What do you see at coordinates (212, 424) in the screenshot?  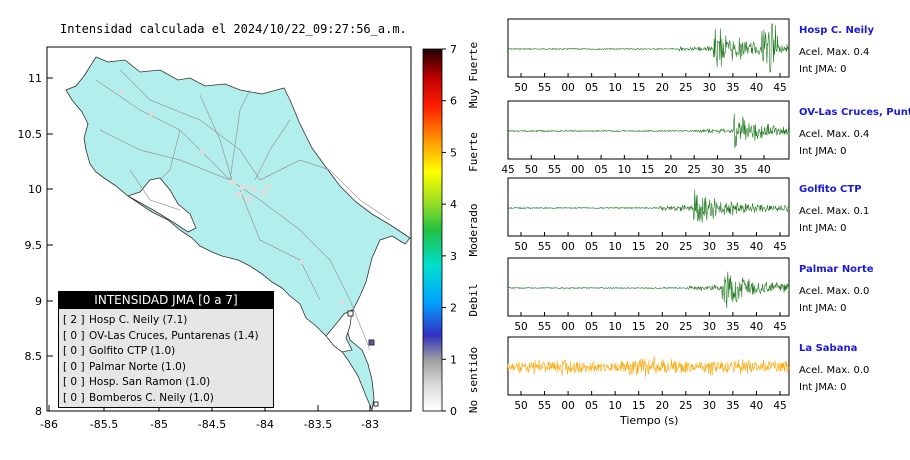 I see `map-x-tick-label: -84.5` at bounding box center [212, 424].